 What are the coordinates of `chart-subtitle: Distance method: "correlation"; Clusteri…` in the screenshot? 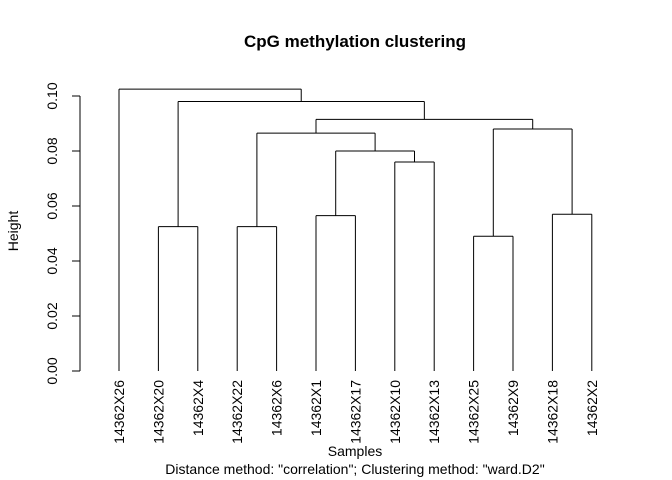 It's located at (354, 469).